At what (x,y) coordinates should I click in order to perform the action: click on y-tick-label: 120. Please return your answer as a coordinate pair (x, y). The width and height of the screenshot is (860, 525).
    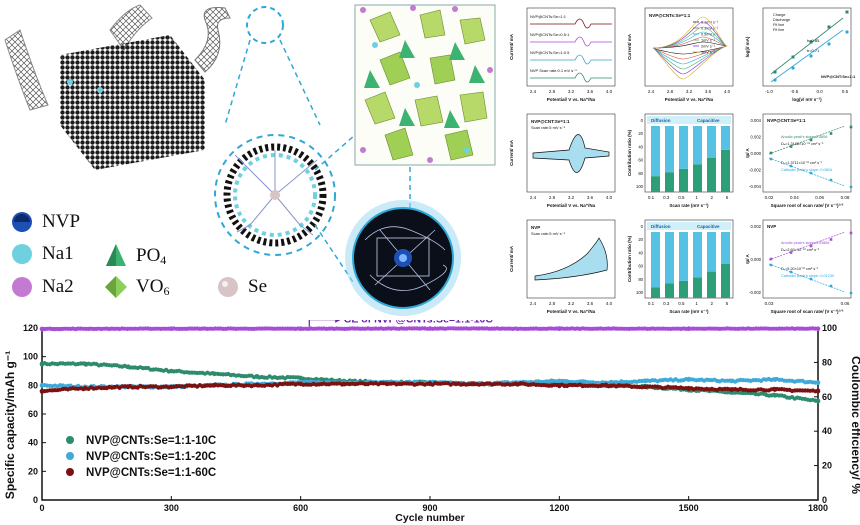
    Looking at the image, I should click on (30, 328).